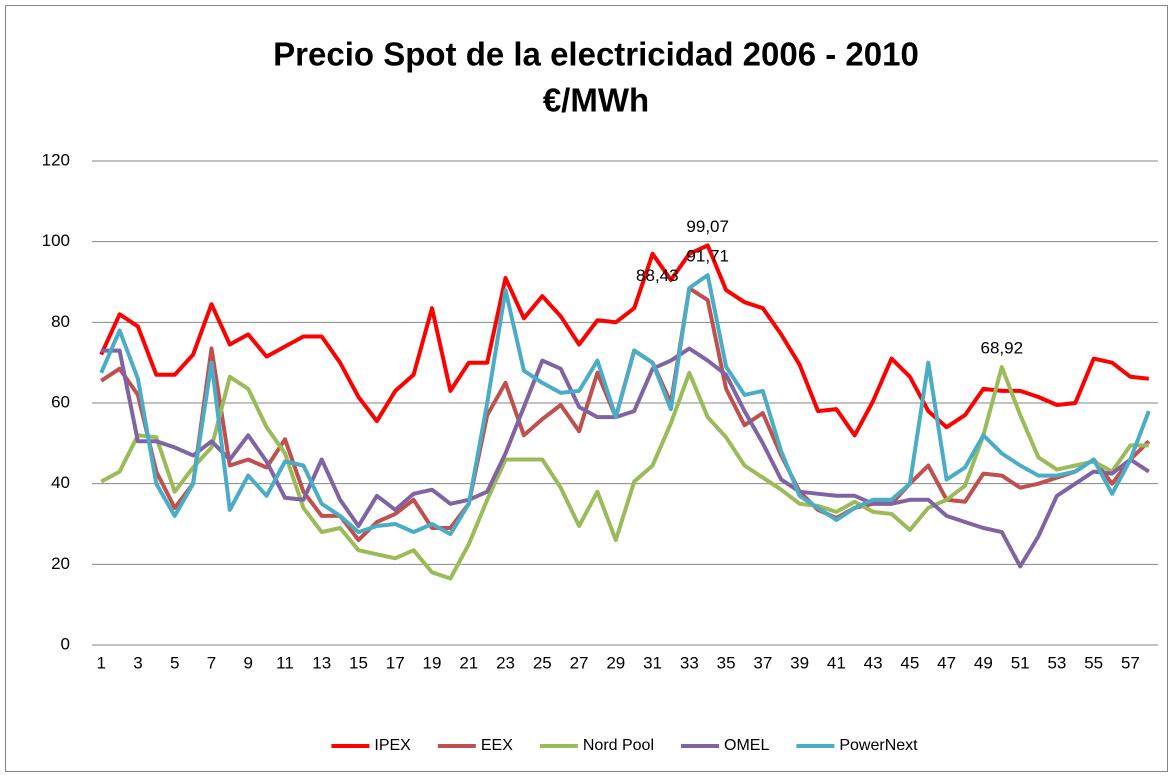 Image resolution: width=1174 pixels, height=783 pixels. What do you see at coordinates (60, 321) in the screenshot?
I see `y-tick-label: 80` at bounding box center [60, 321].